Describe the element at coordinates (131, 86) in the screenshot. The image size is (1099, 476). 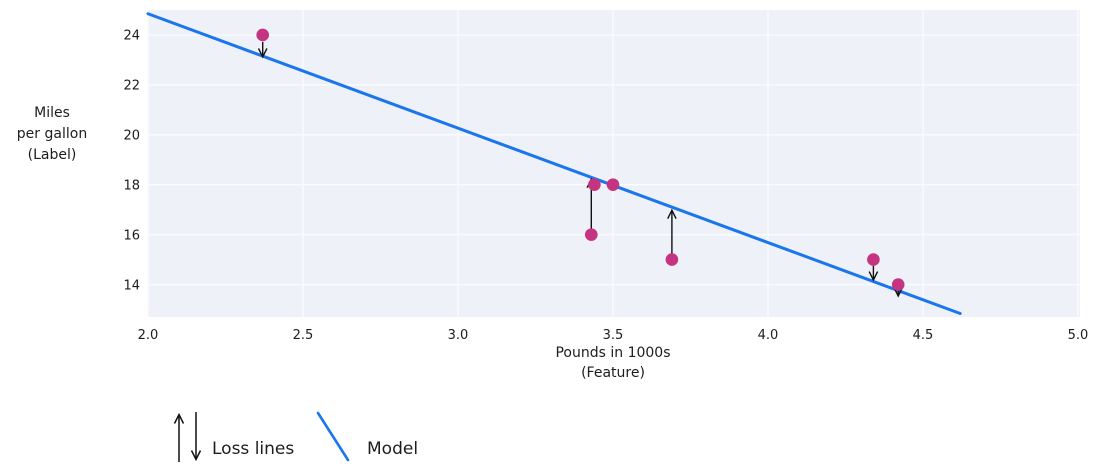
I see `y-tick-label-22: 22` at that location.